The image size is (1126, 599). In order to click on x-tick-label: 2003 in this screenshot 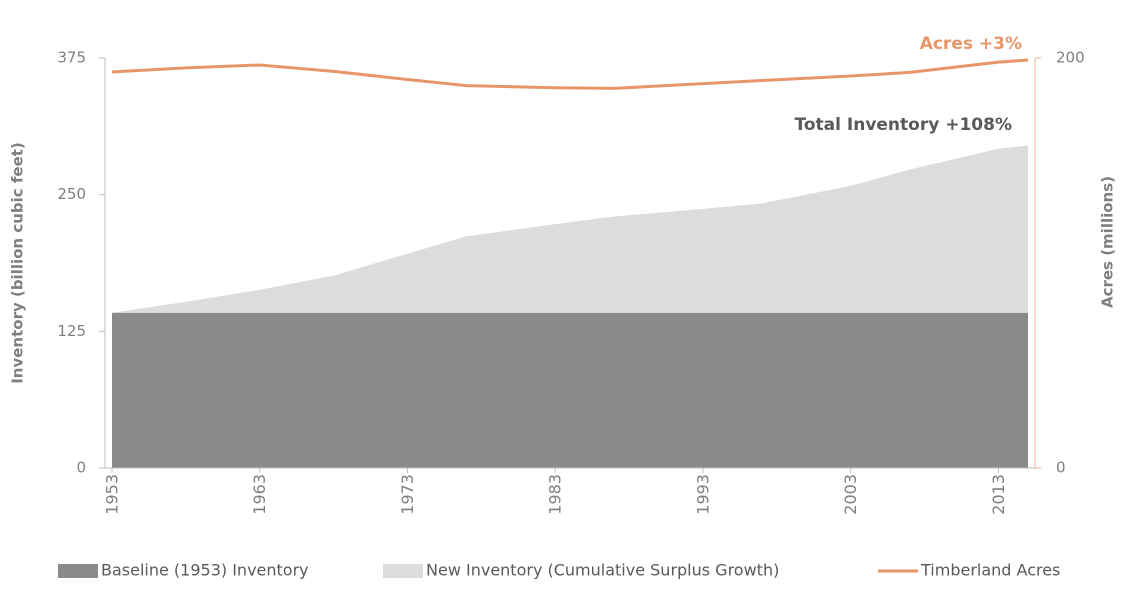, I will do `click(850, 494)`.